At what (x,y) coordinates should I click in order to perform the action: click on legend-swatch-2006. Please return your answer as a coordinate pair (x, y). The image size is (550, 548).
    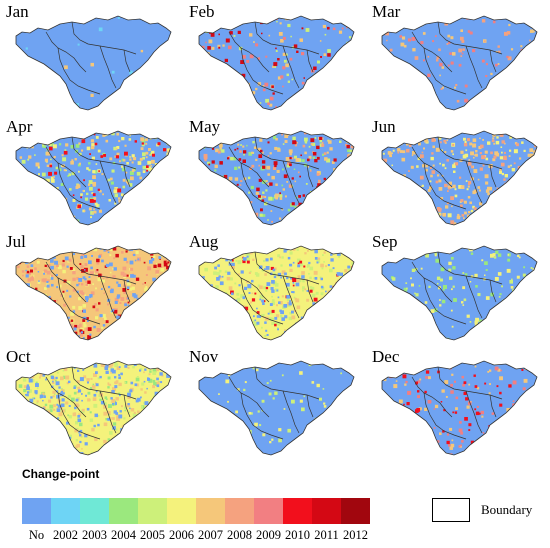
    Looking at the image, I should click on (181, 511).